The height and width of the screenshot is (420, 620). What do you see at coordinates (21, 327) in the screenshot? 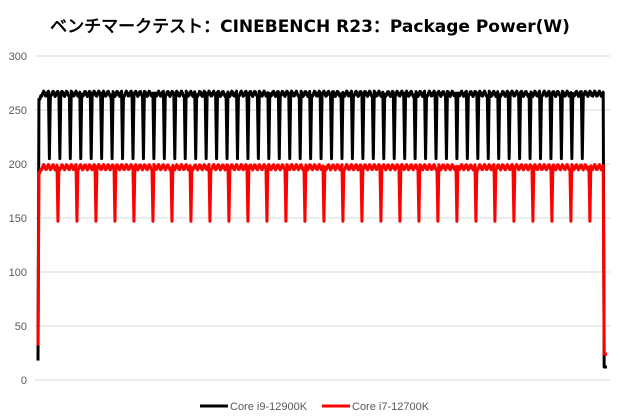
I see `y-tick-label: 50` at bounding box center [21, 327].